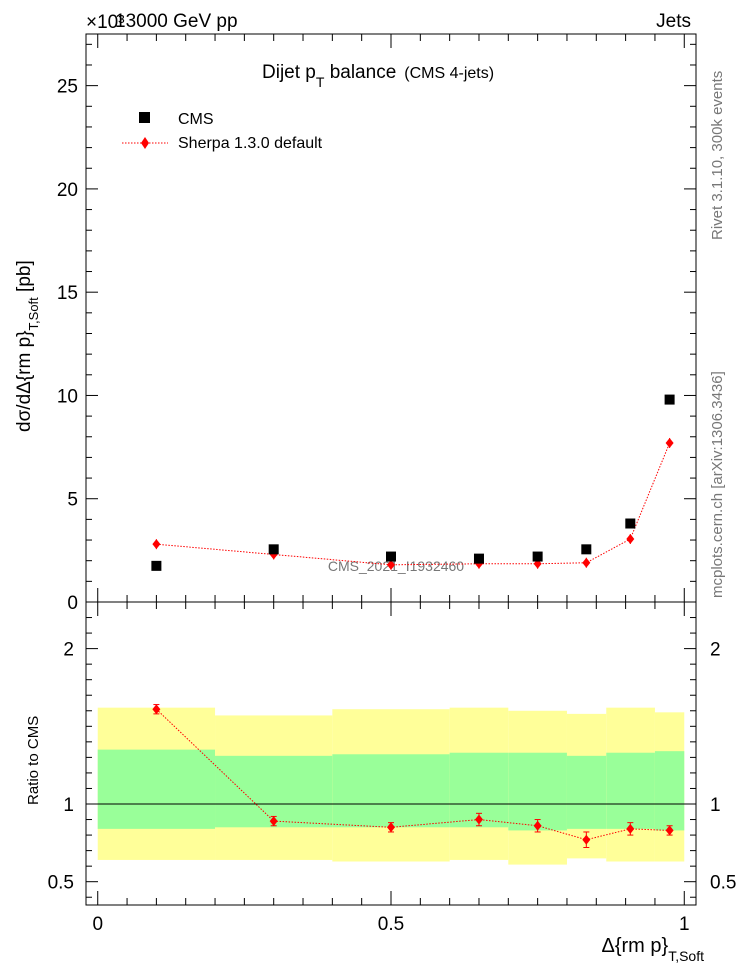 The height and width of the screenshot is (972, 746). I want to click on watermark: CMS_2021_I1932460, so click(396, 566).